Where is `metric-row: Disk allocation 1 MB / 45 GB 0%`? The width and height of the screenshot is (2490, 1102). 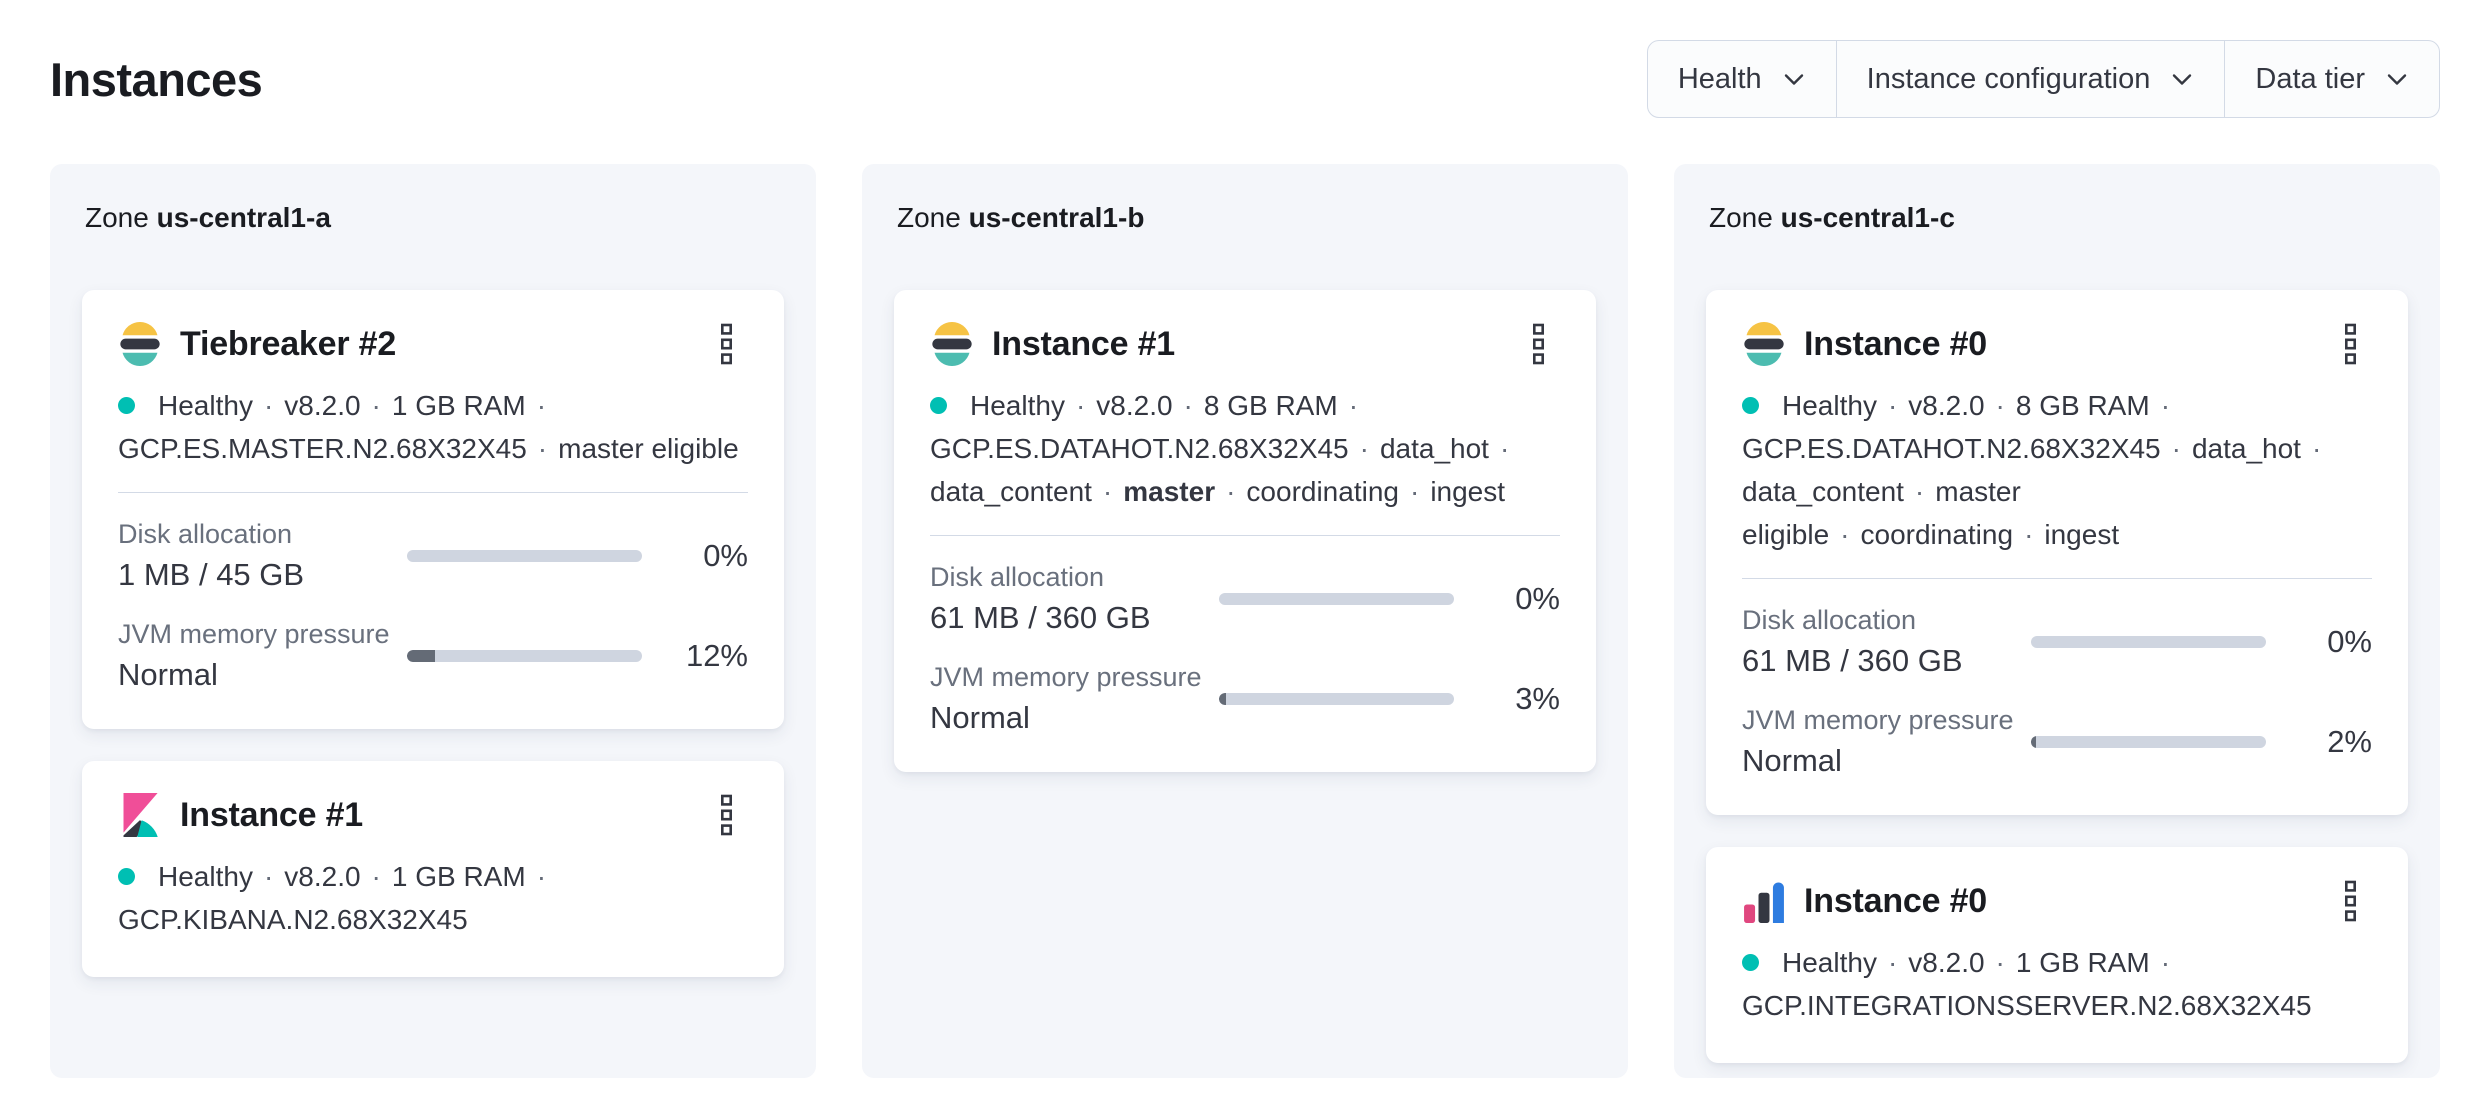
metric-row: Disk allocation 1 MB / 45 GB 0% is located at coordinates (433, 556).